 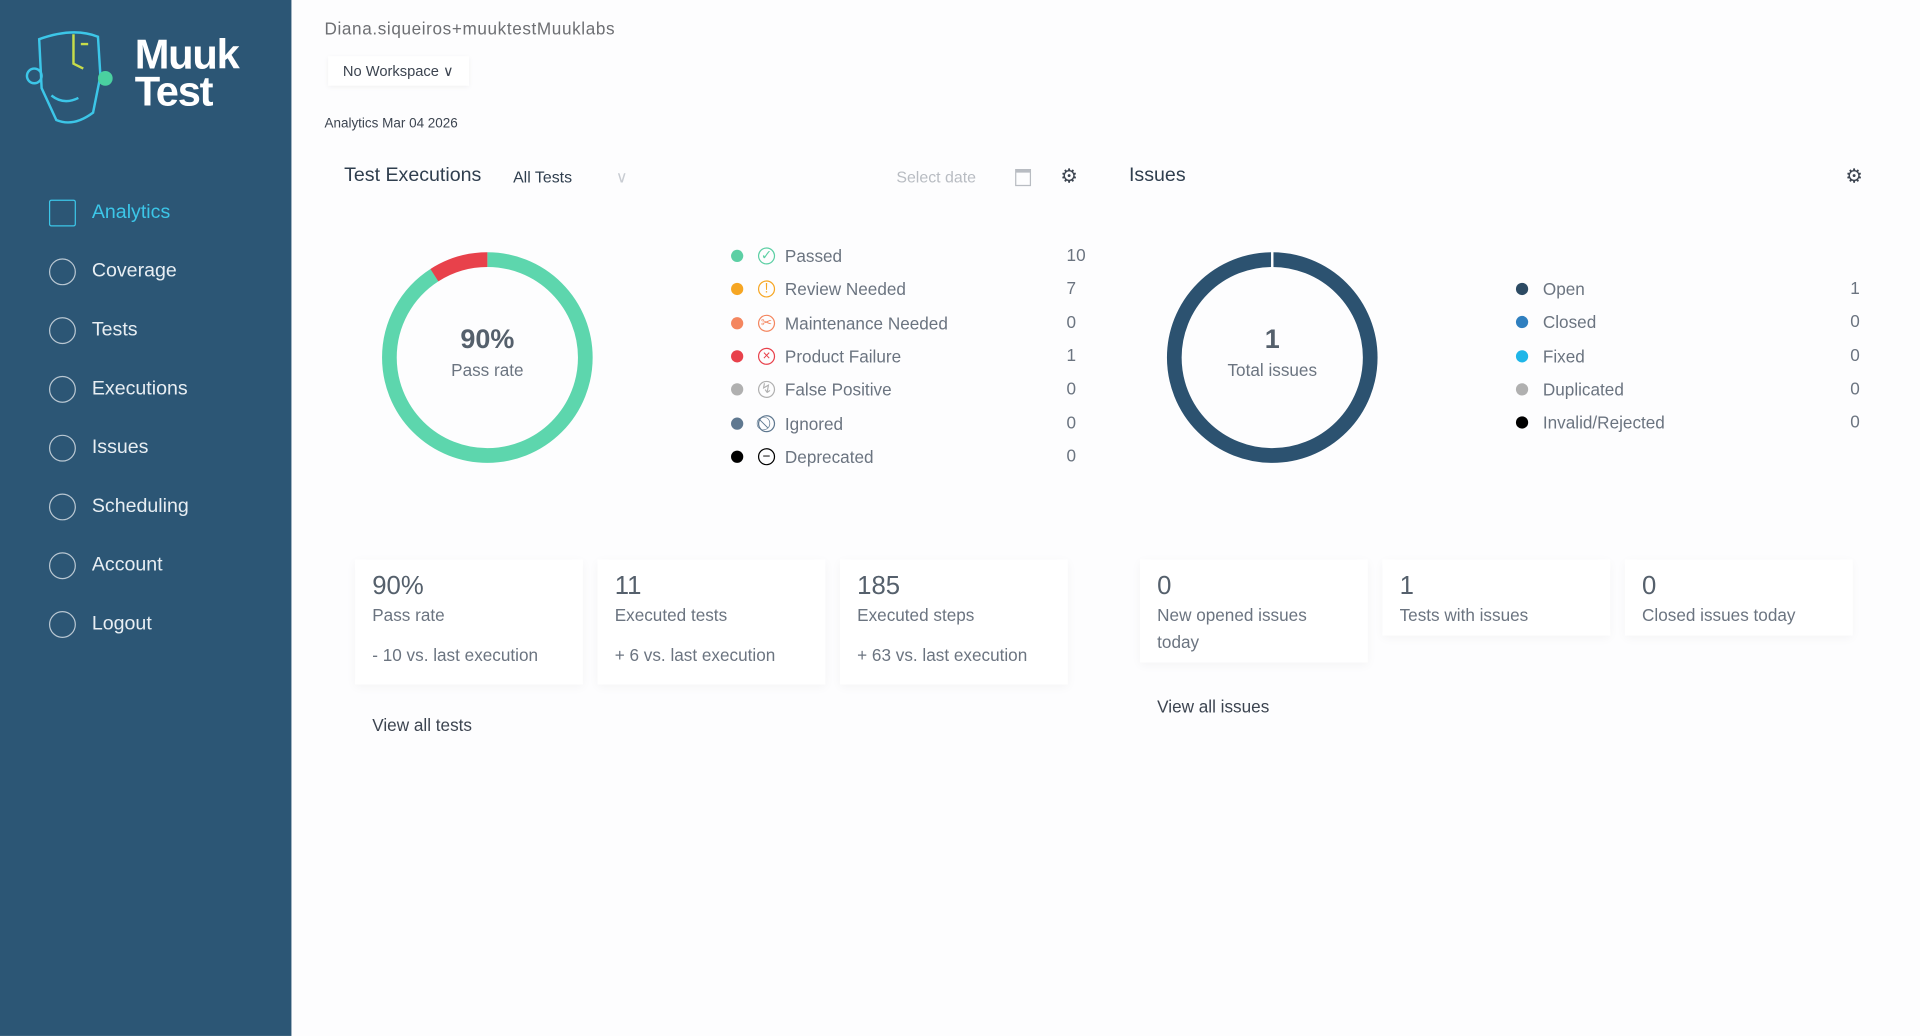 I want to click on sidebar-item-label: Executions, so click(x=139, y=389).